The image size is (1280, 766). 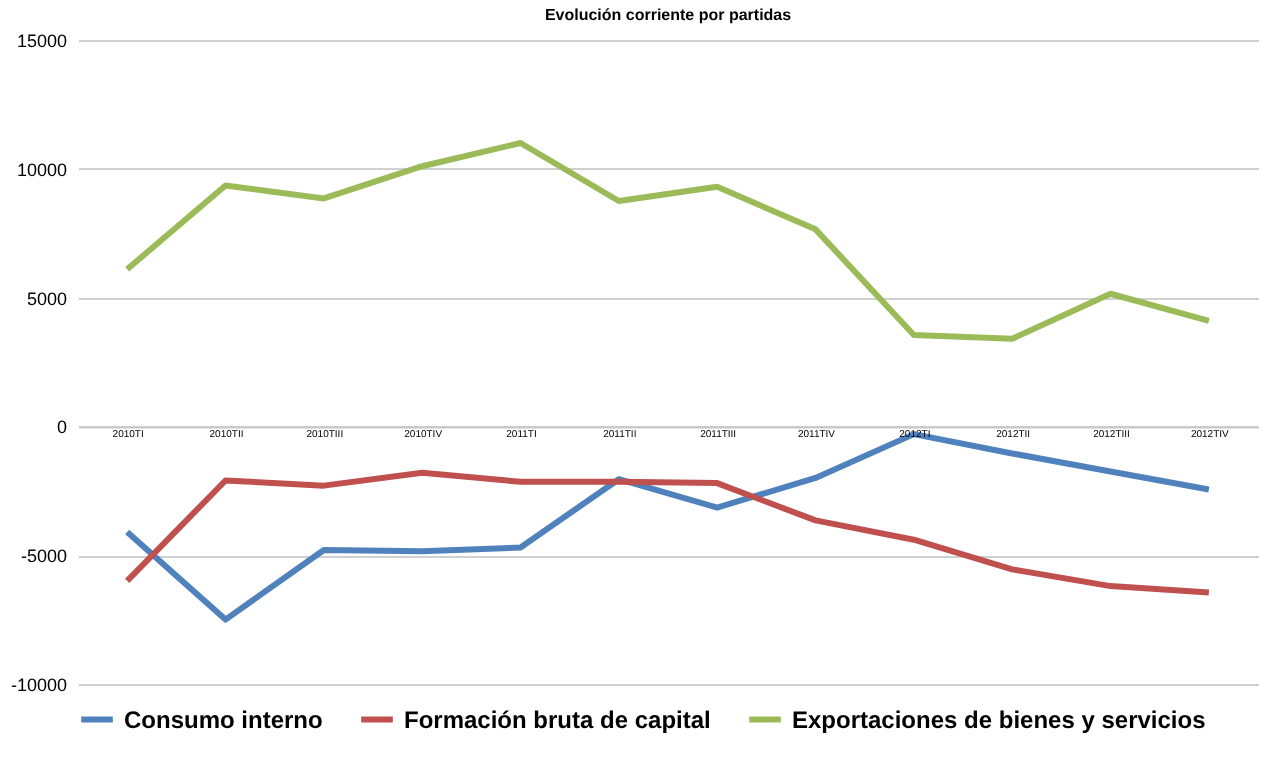 What do you see at coordinates (999, 719) in the screenshot?
I see `legend-label: Exportaciones de bienes y servicios` at bounding box center [999, 719].